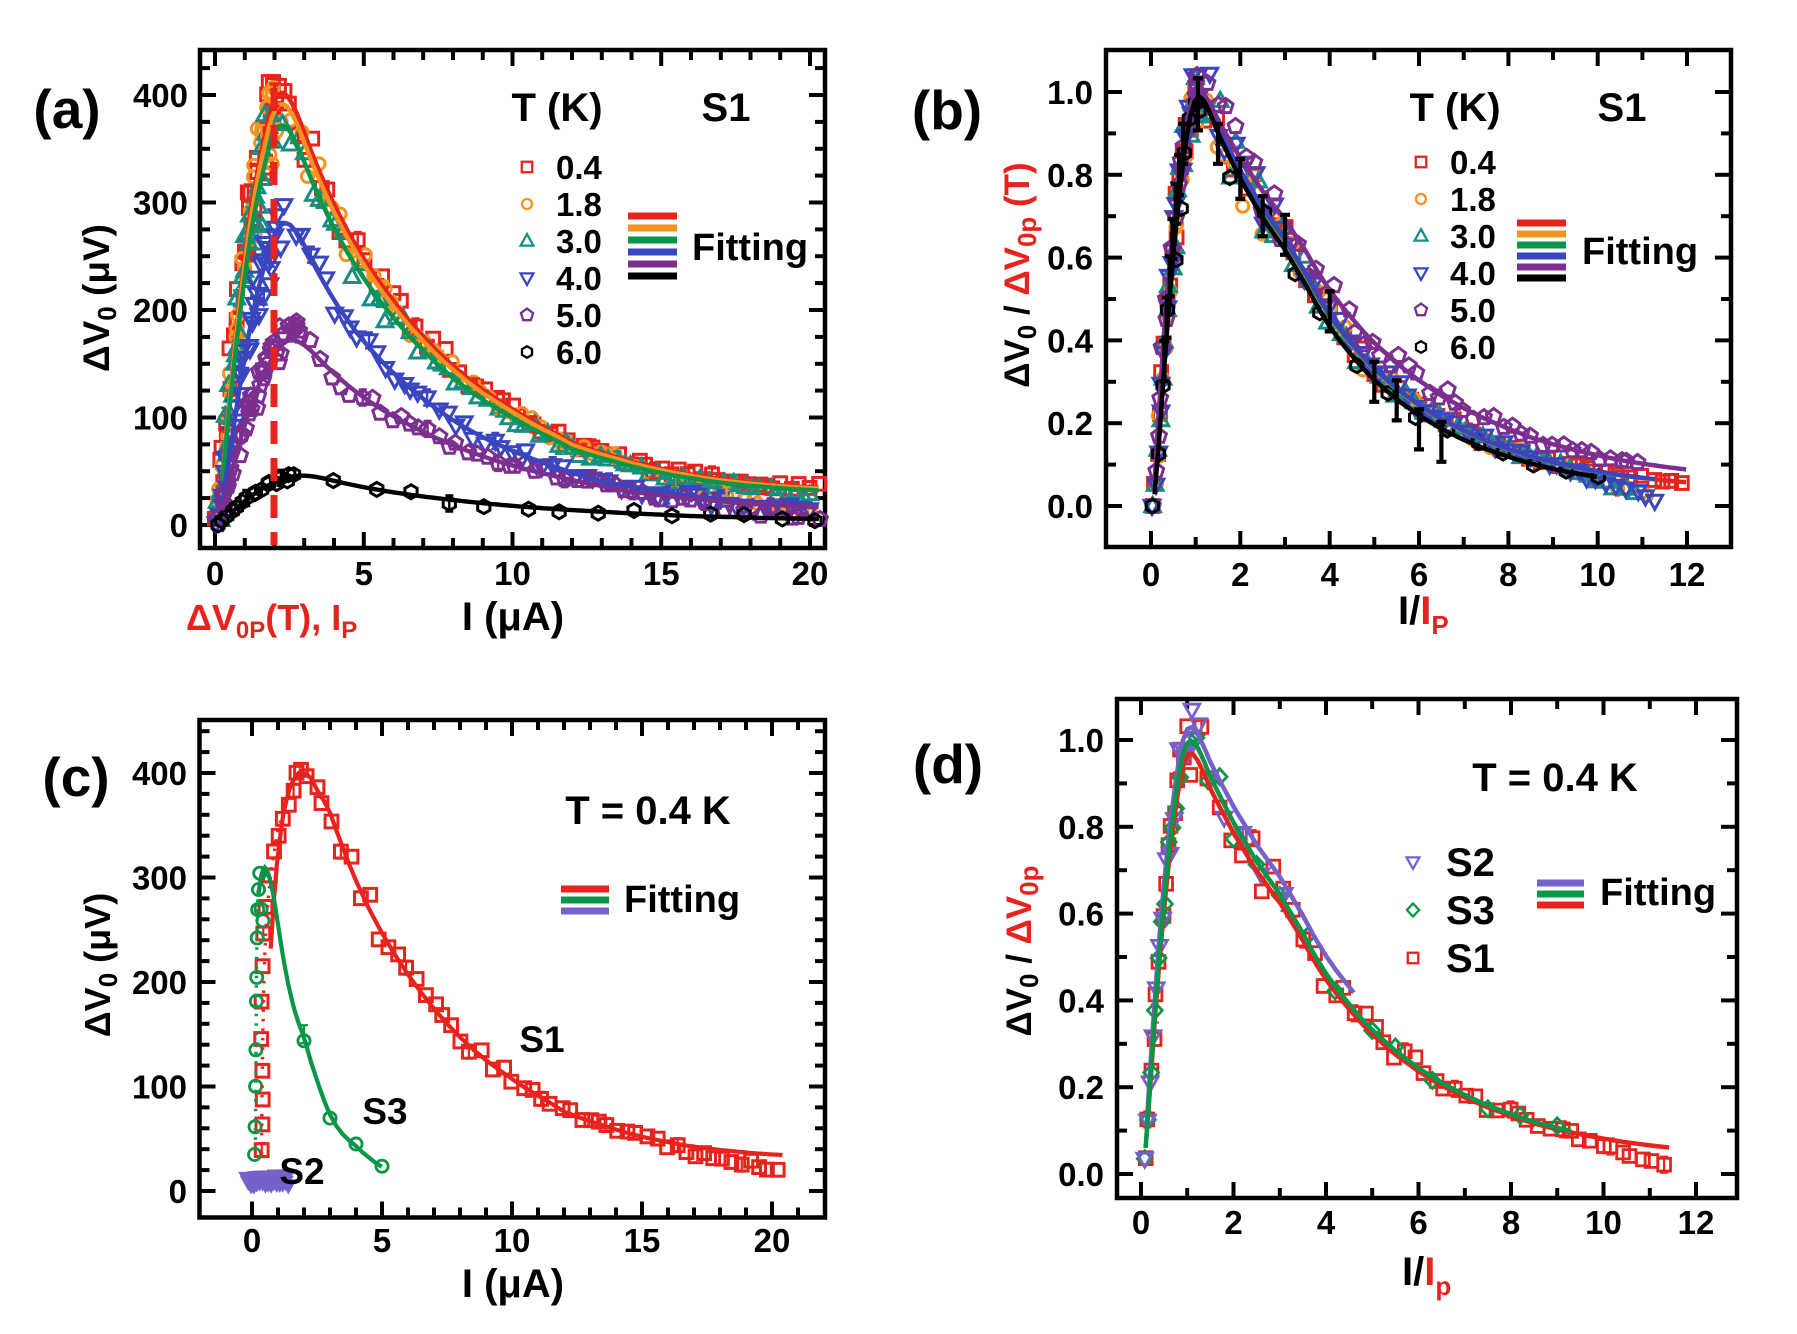  Describe the element at coordinates (1020, 274) in the screenshot. I see `svg-text: ΔV0 / ΔV0p (T)` at that location.